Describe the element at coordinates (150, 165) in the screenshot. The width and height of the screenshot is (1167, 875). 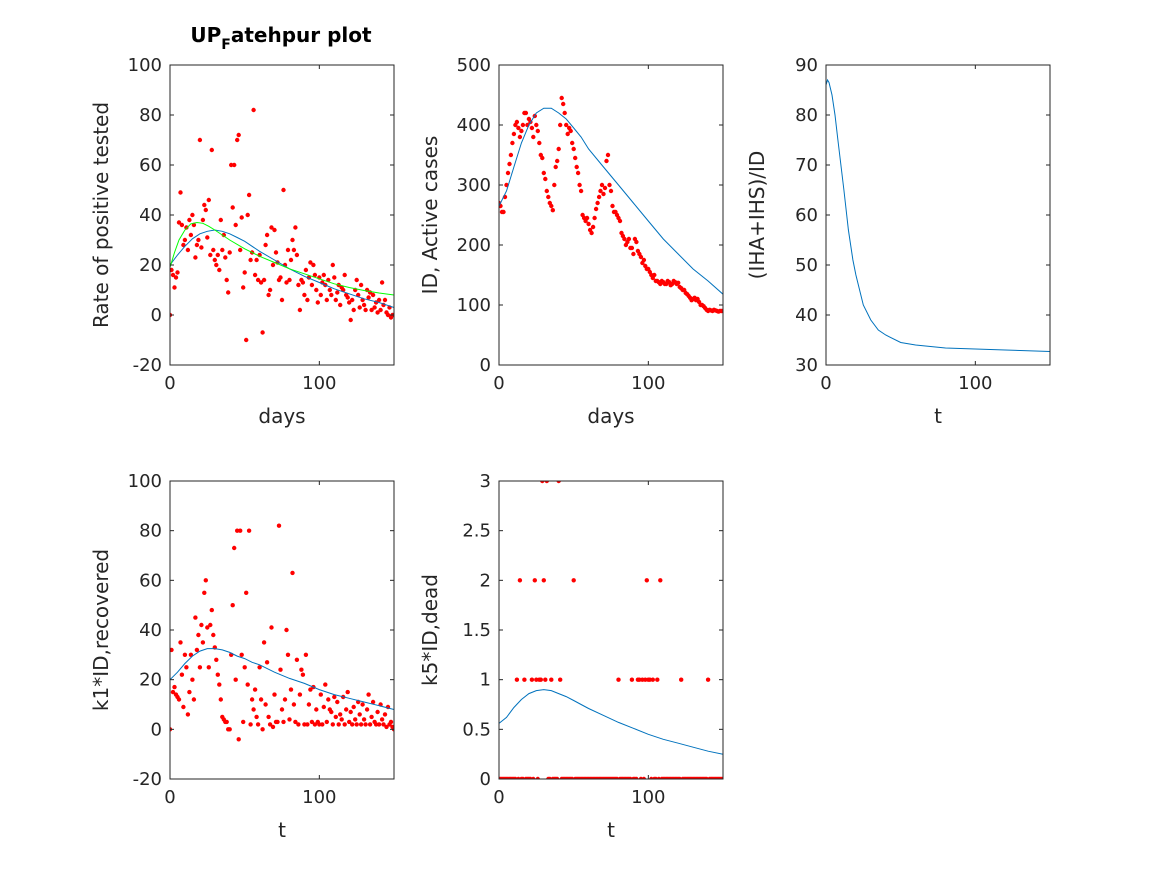
I see `y-tick-label: 60` at that location.